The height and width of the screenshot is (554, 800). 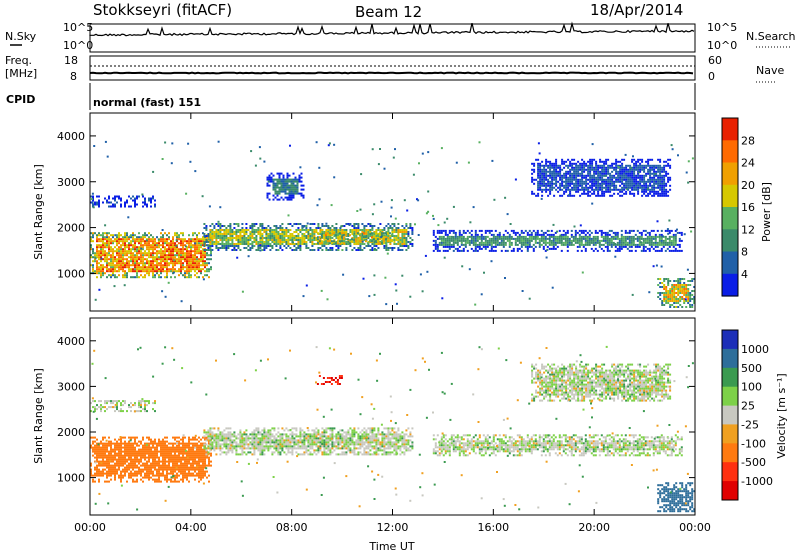 What do you see at coordinates (730, 218) in the screenshot?
I see `colorbar-swatch` at bounding box center [730, 218].